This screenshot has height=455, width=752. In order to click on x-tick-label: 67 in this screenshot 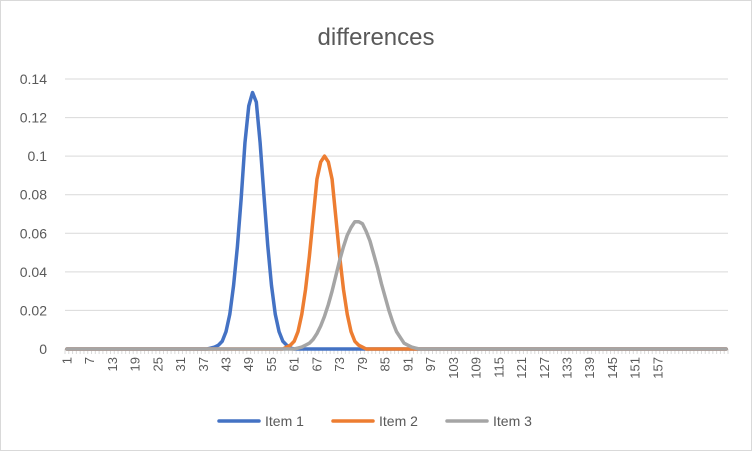, I will do `click(316, 364)`.